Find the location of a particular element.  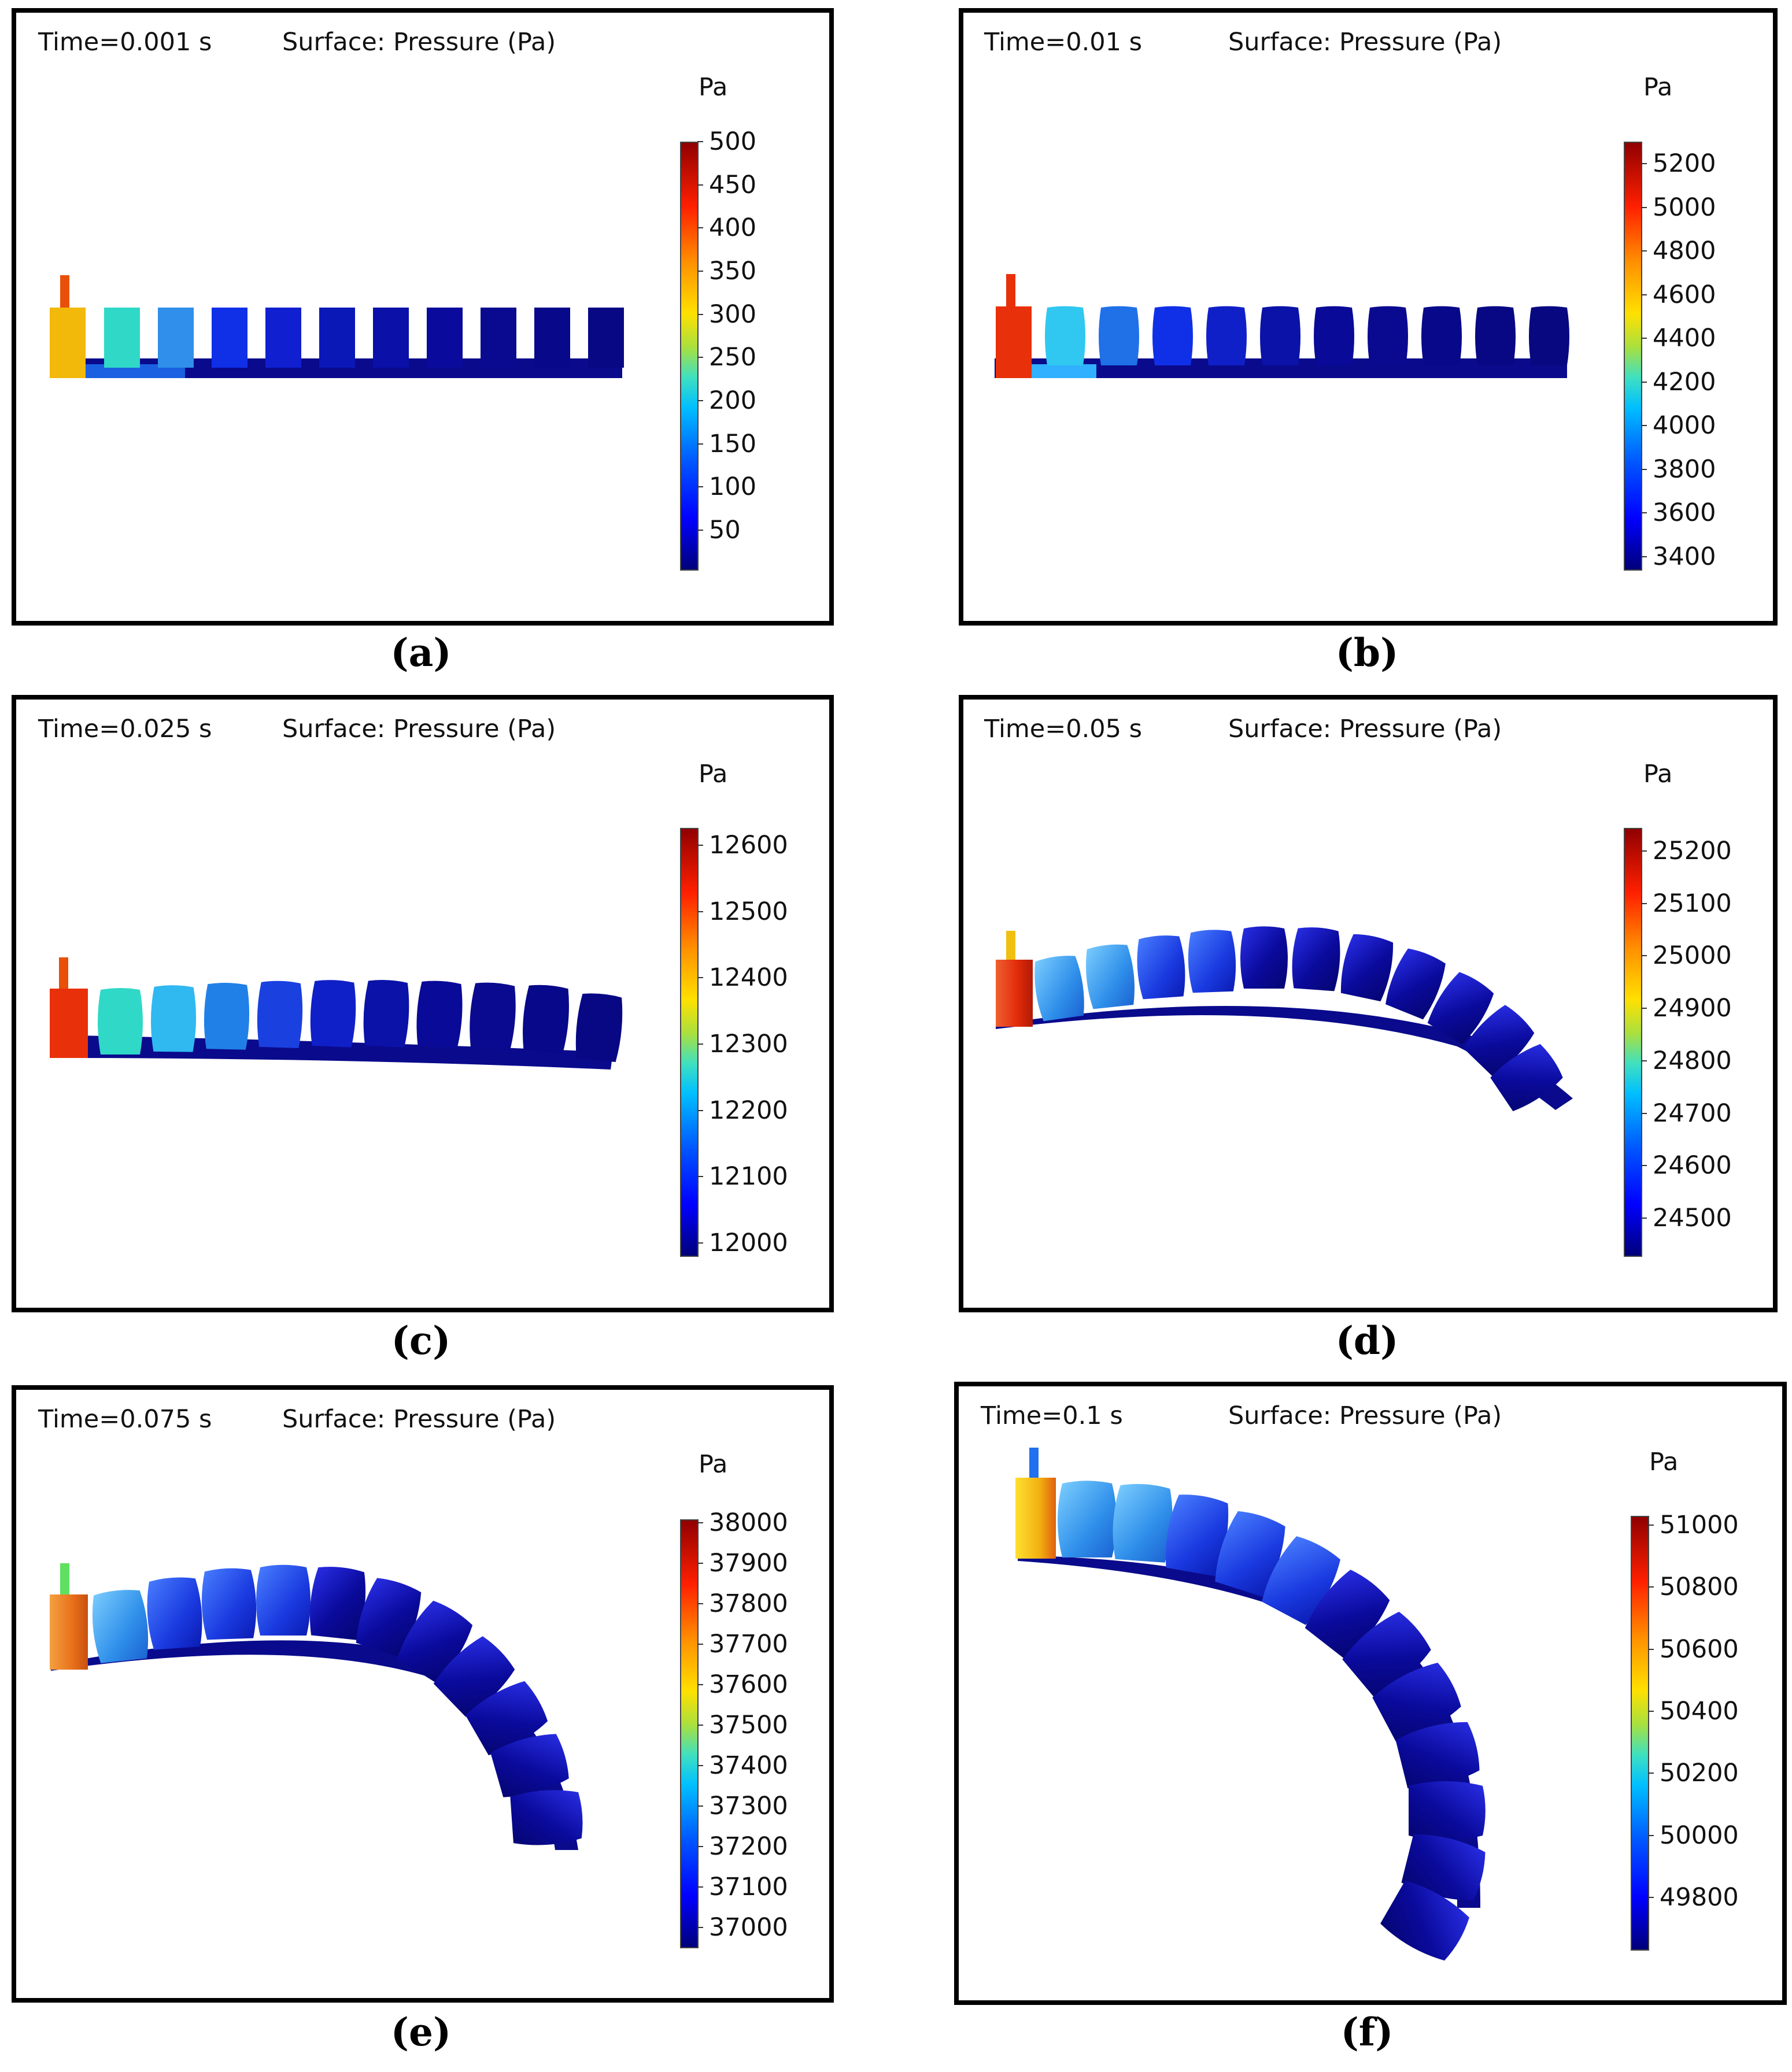

colorbar-tick-label: 24900 is located at coordinates (1692, 1008).